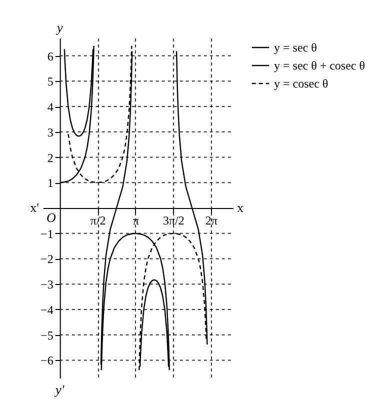  Describe the element at coordinates (51, 217) in the screenshot. I see `annotation: O` at that location.